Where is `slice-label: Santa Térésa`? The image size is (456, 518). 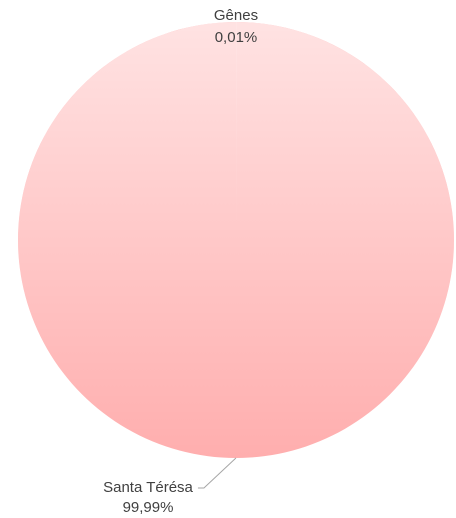 slice-label: Santa Térésa is located at coordinates (148, 487).